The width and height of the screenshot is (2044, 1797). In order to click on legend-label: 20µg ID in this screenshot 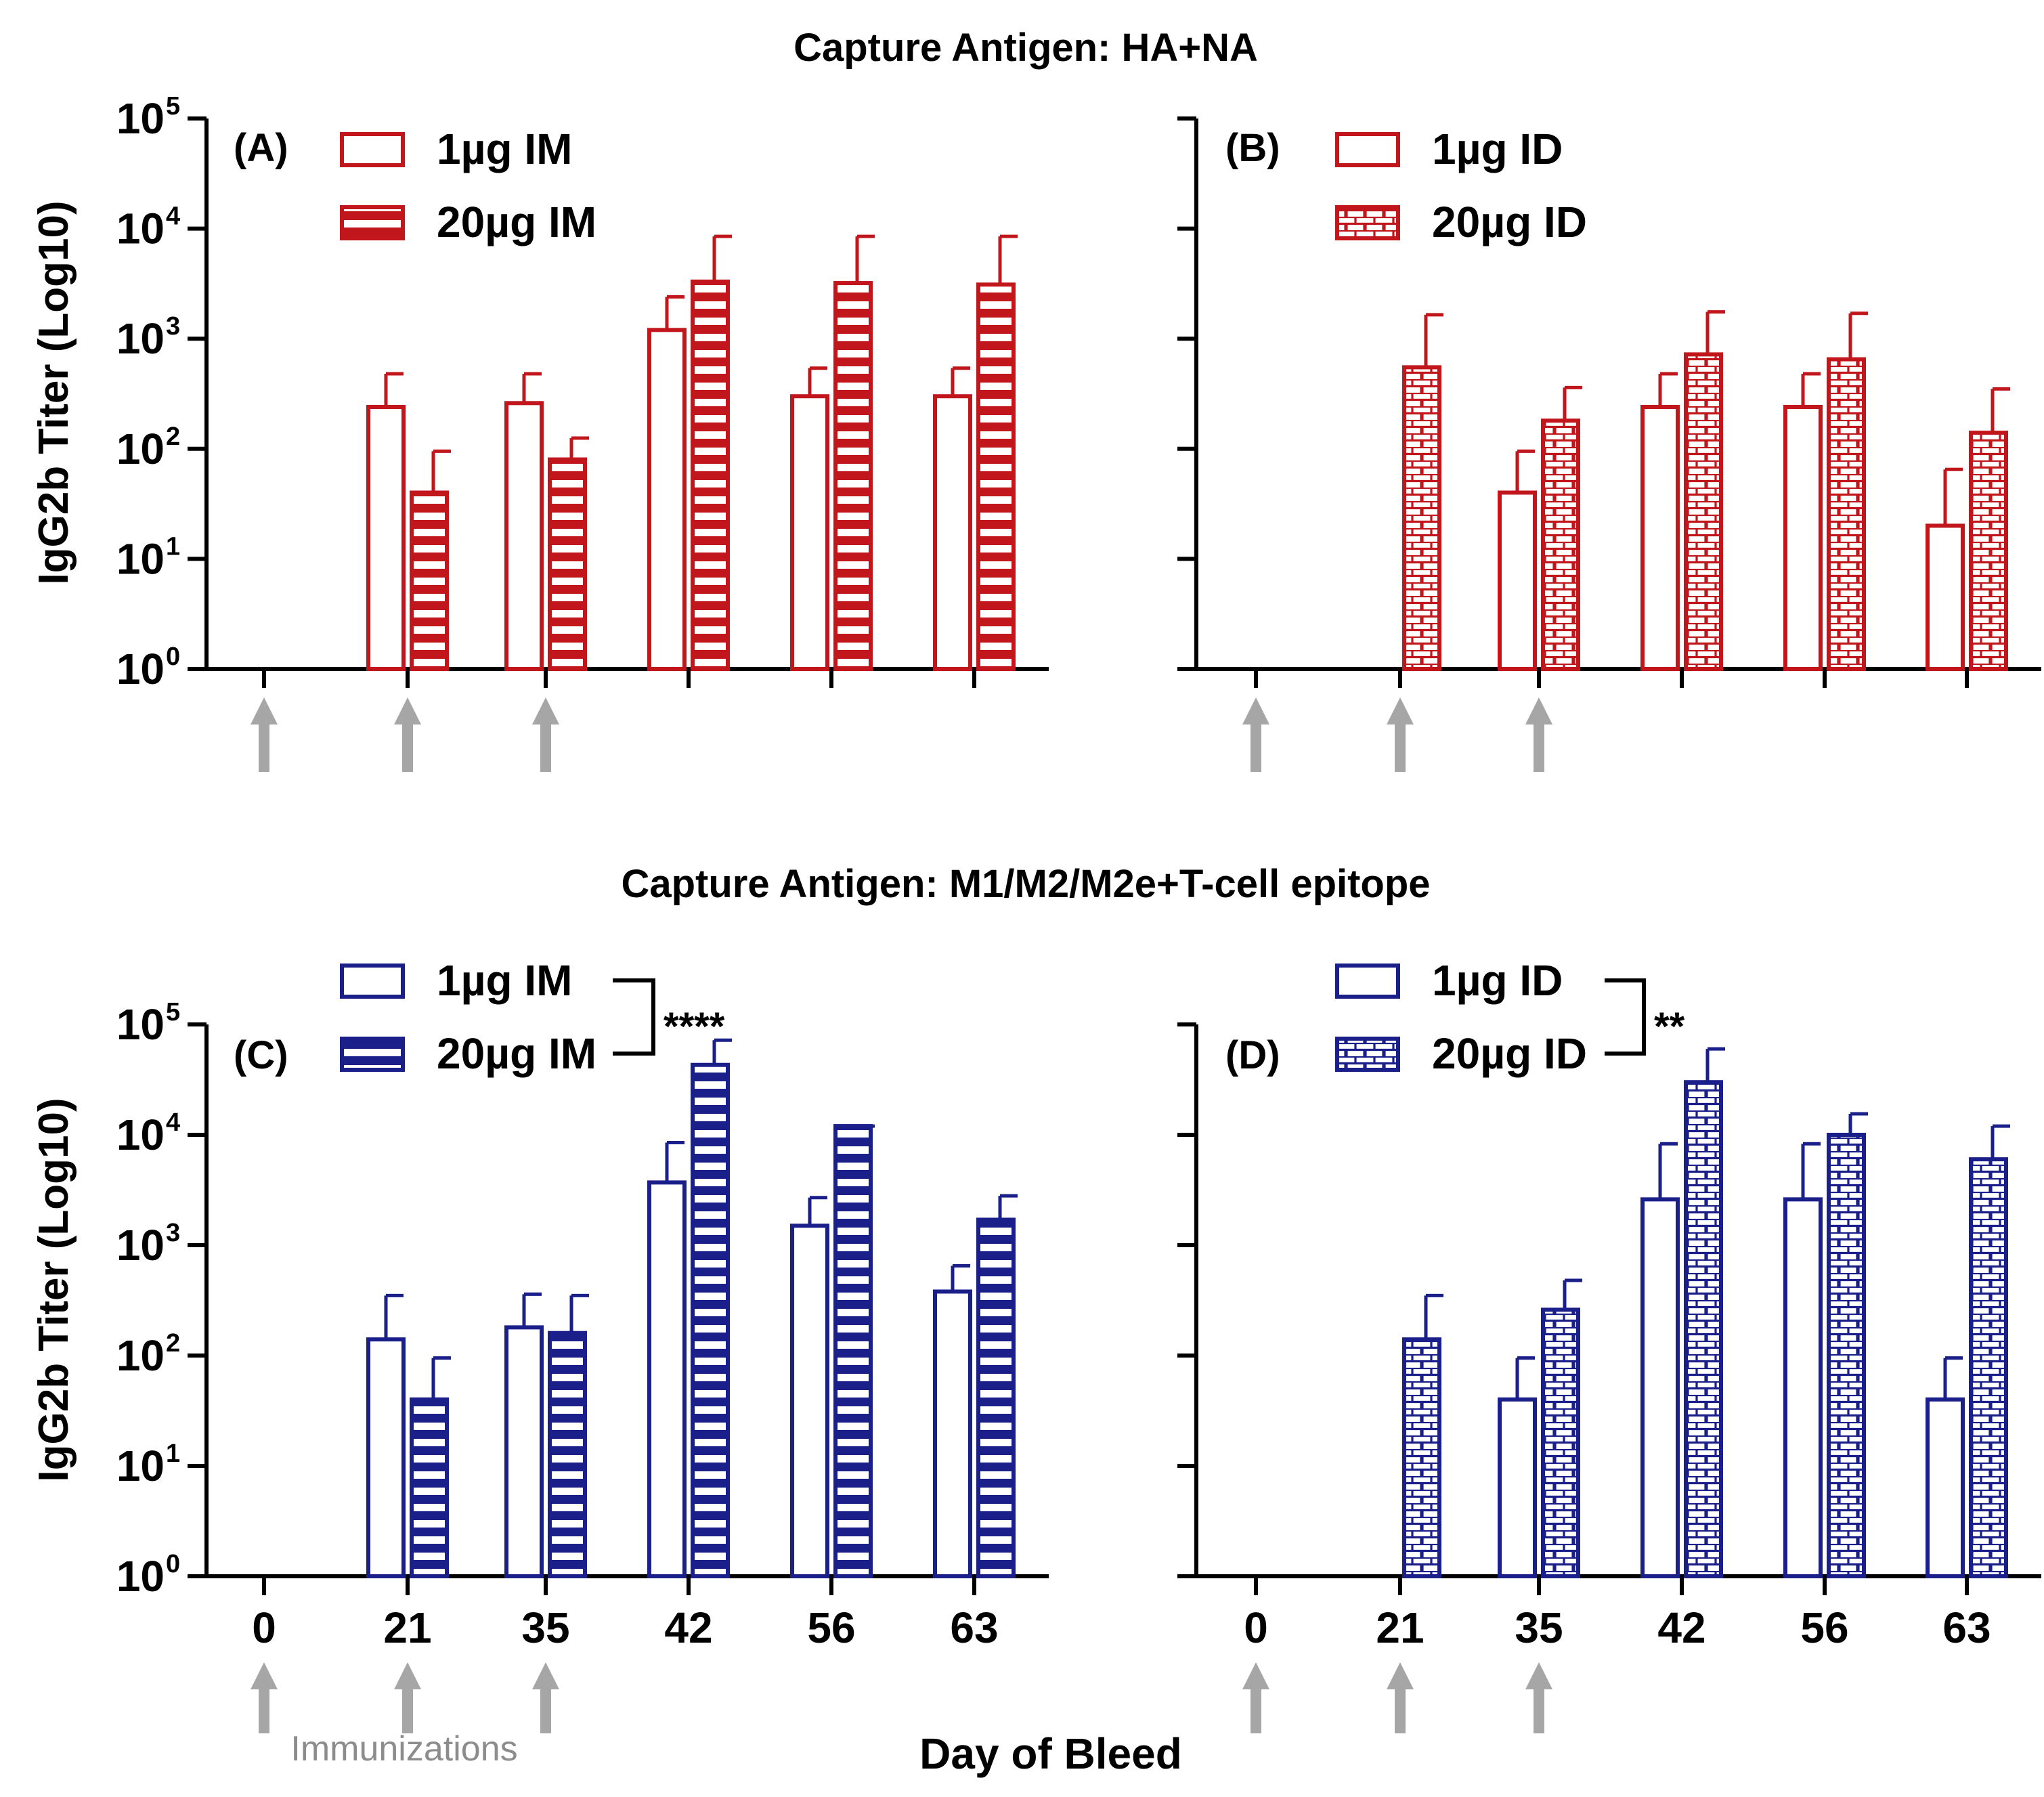, I will do `click(1509, 1054)`.